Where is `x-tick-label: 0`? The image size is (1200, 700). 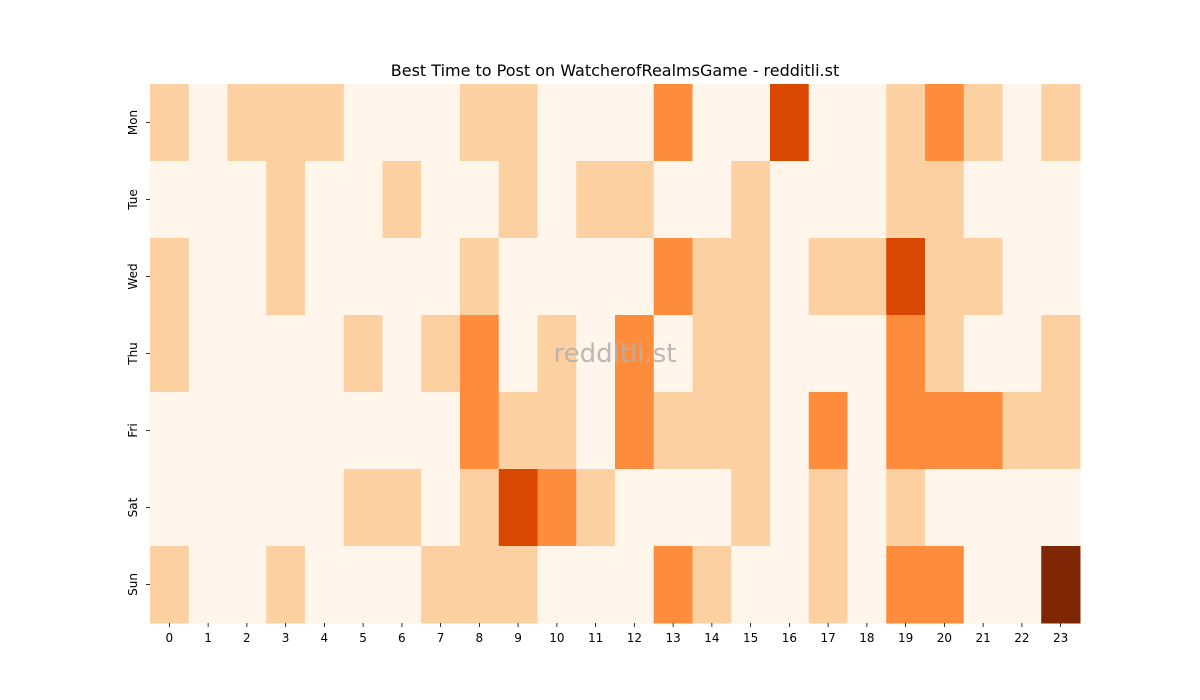
x-tick-label: 0 is located at coordinates (170, 638).